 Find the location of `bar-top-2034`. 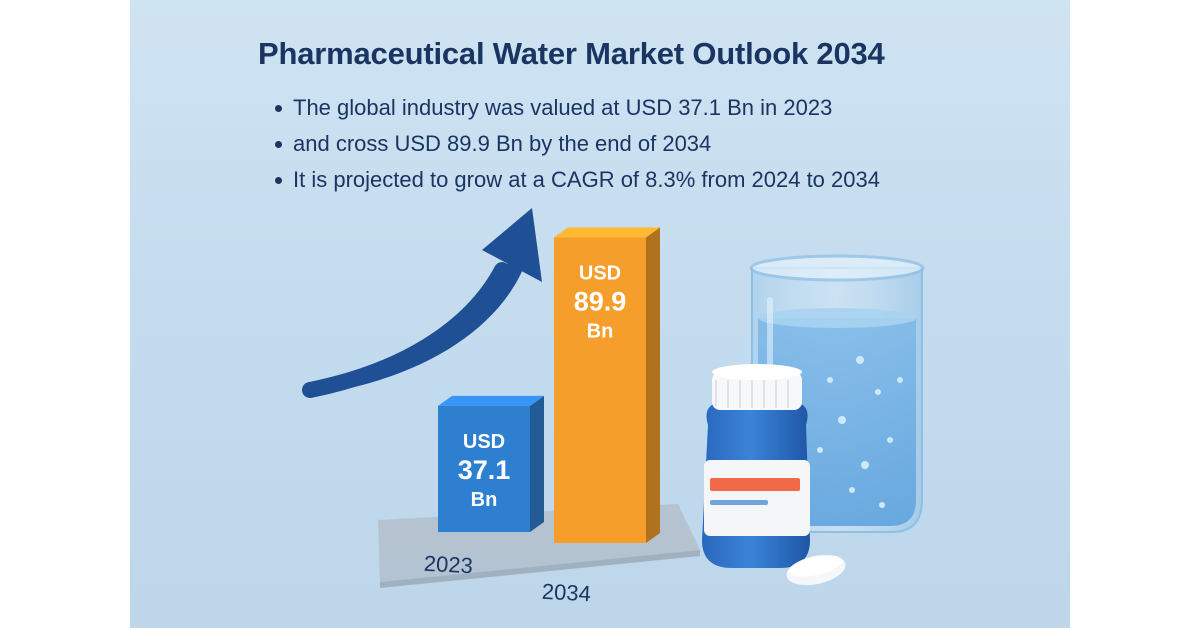

bar-top-2034 is located at coordinates (607, 232).